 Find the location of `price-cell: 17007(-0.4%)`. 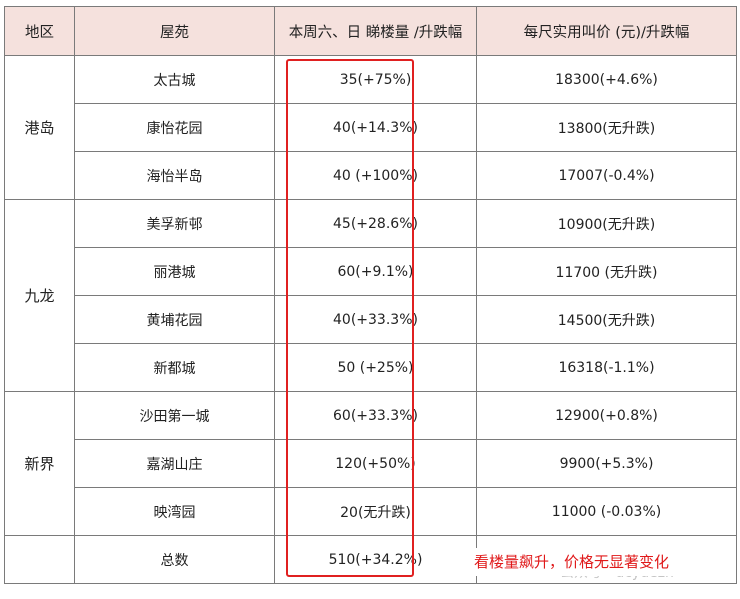

price-cell: 17007(-0.4%) is located at coordinates (606, 175).